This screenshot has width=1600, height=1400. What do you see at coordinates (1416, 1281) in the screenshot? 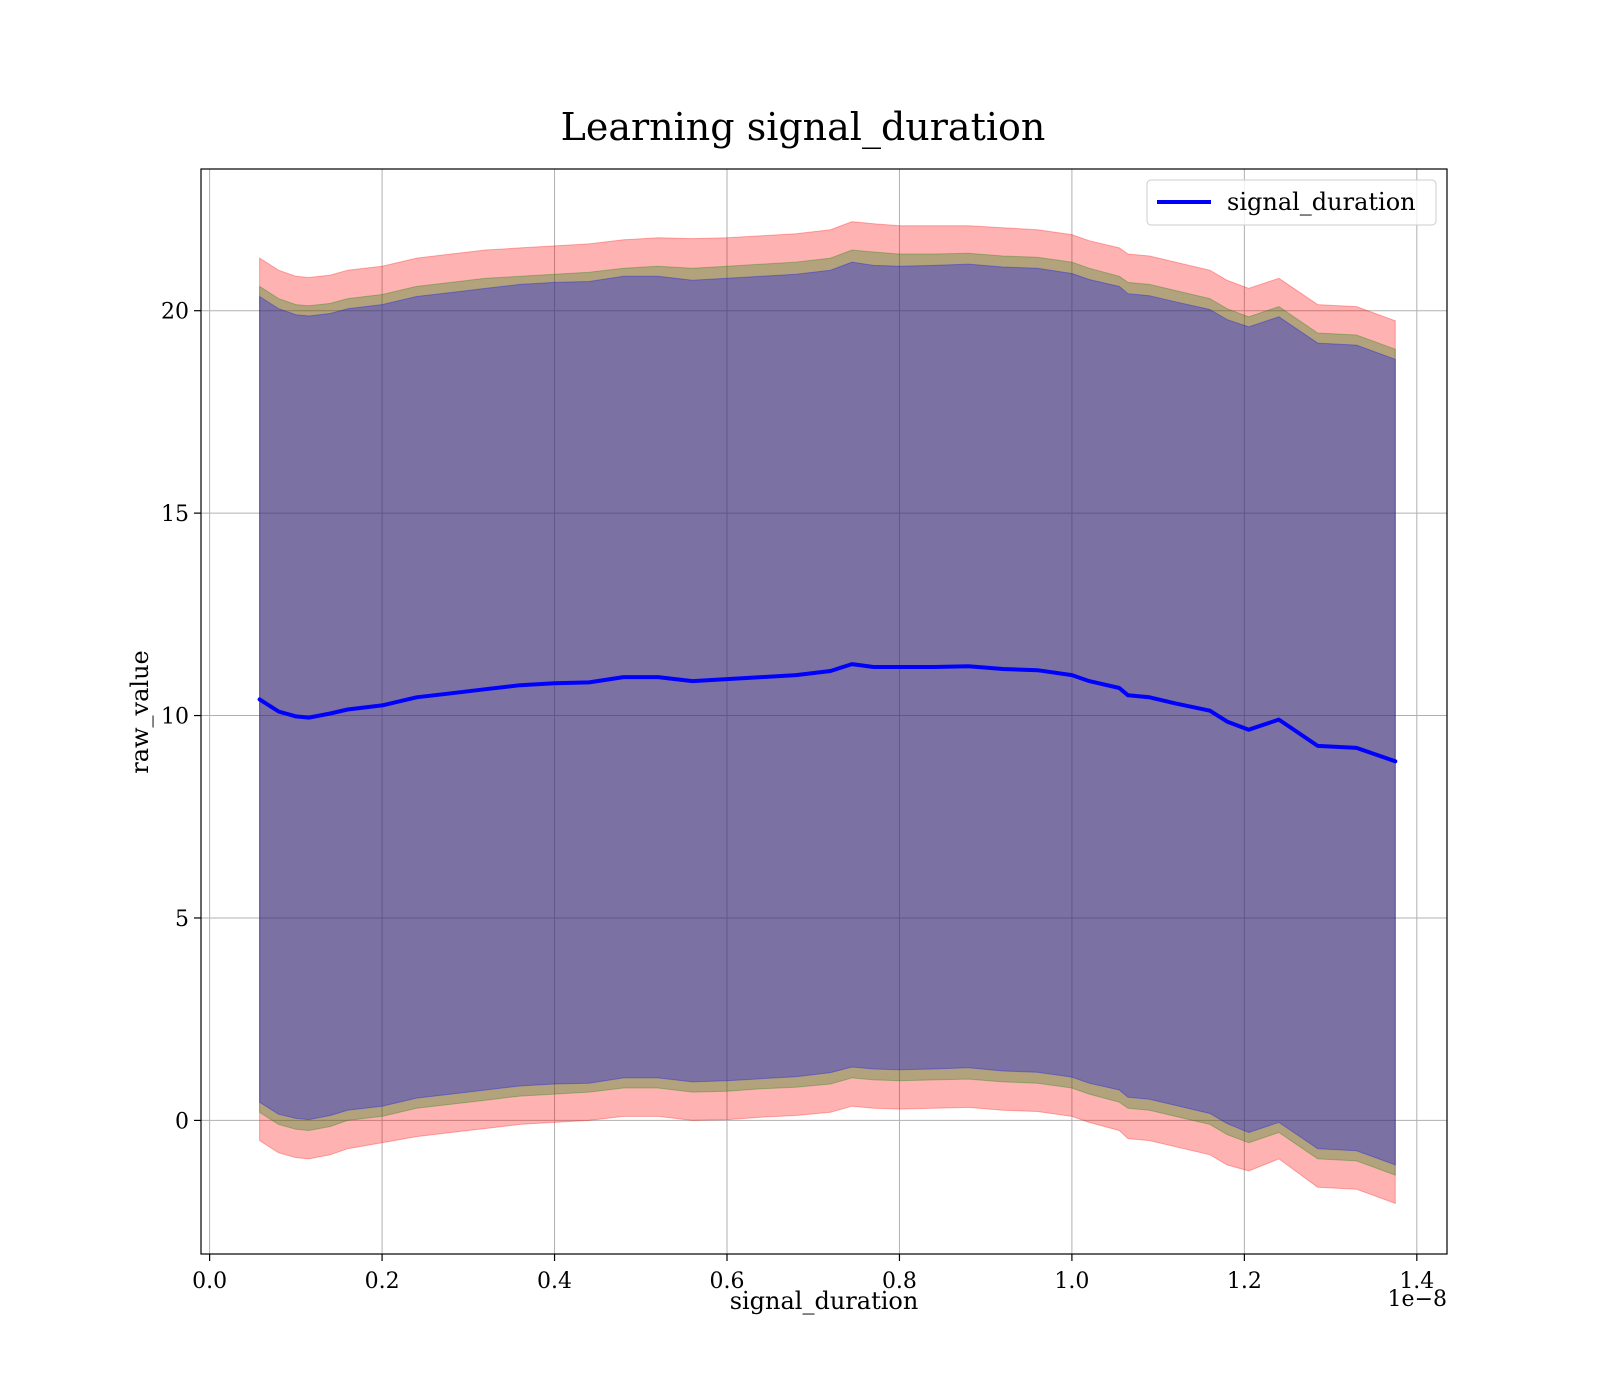
I see `x-tick-label: 1.4` at bounding box center [1416, 1281].